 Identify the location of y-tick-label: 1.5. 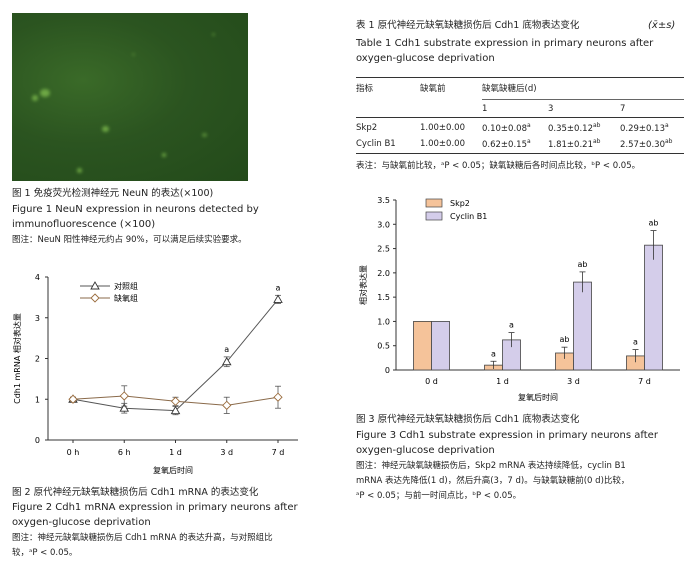
(383, 297).